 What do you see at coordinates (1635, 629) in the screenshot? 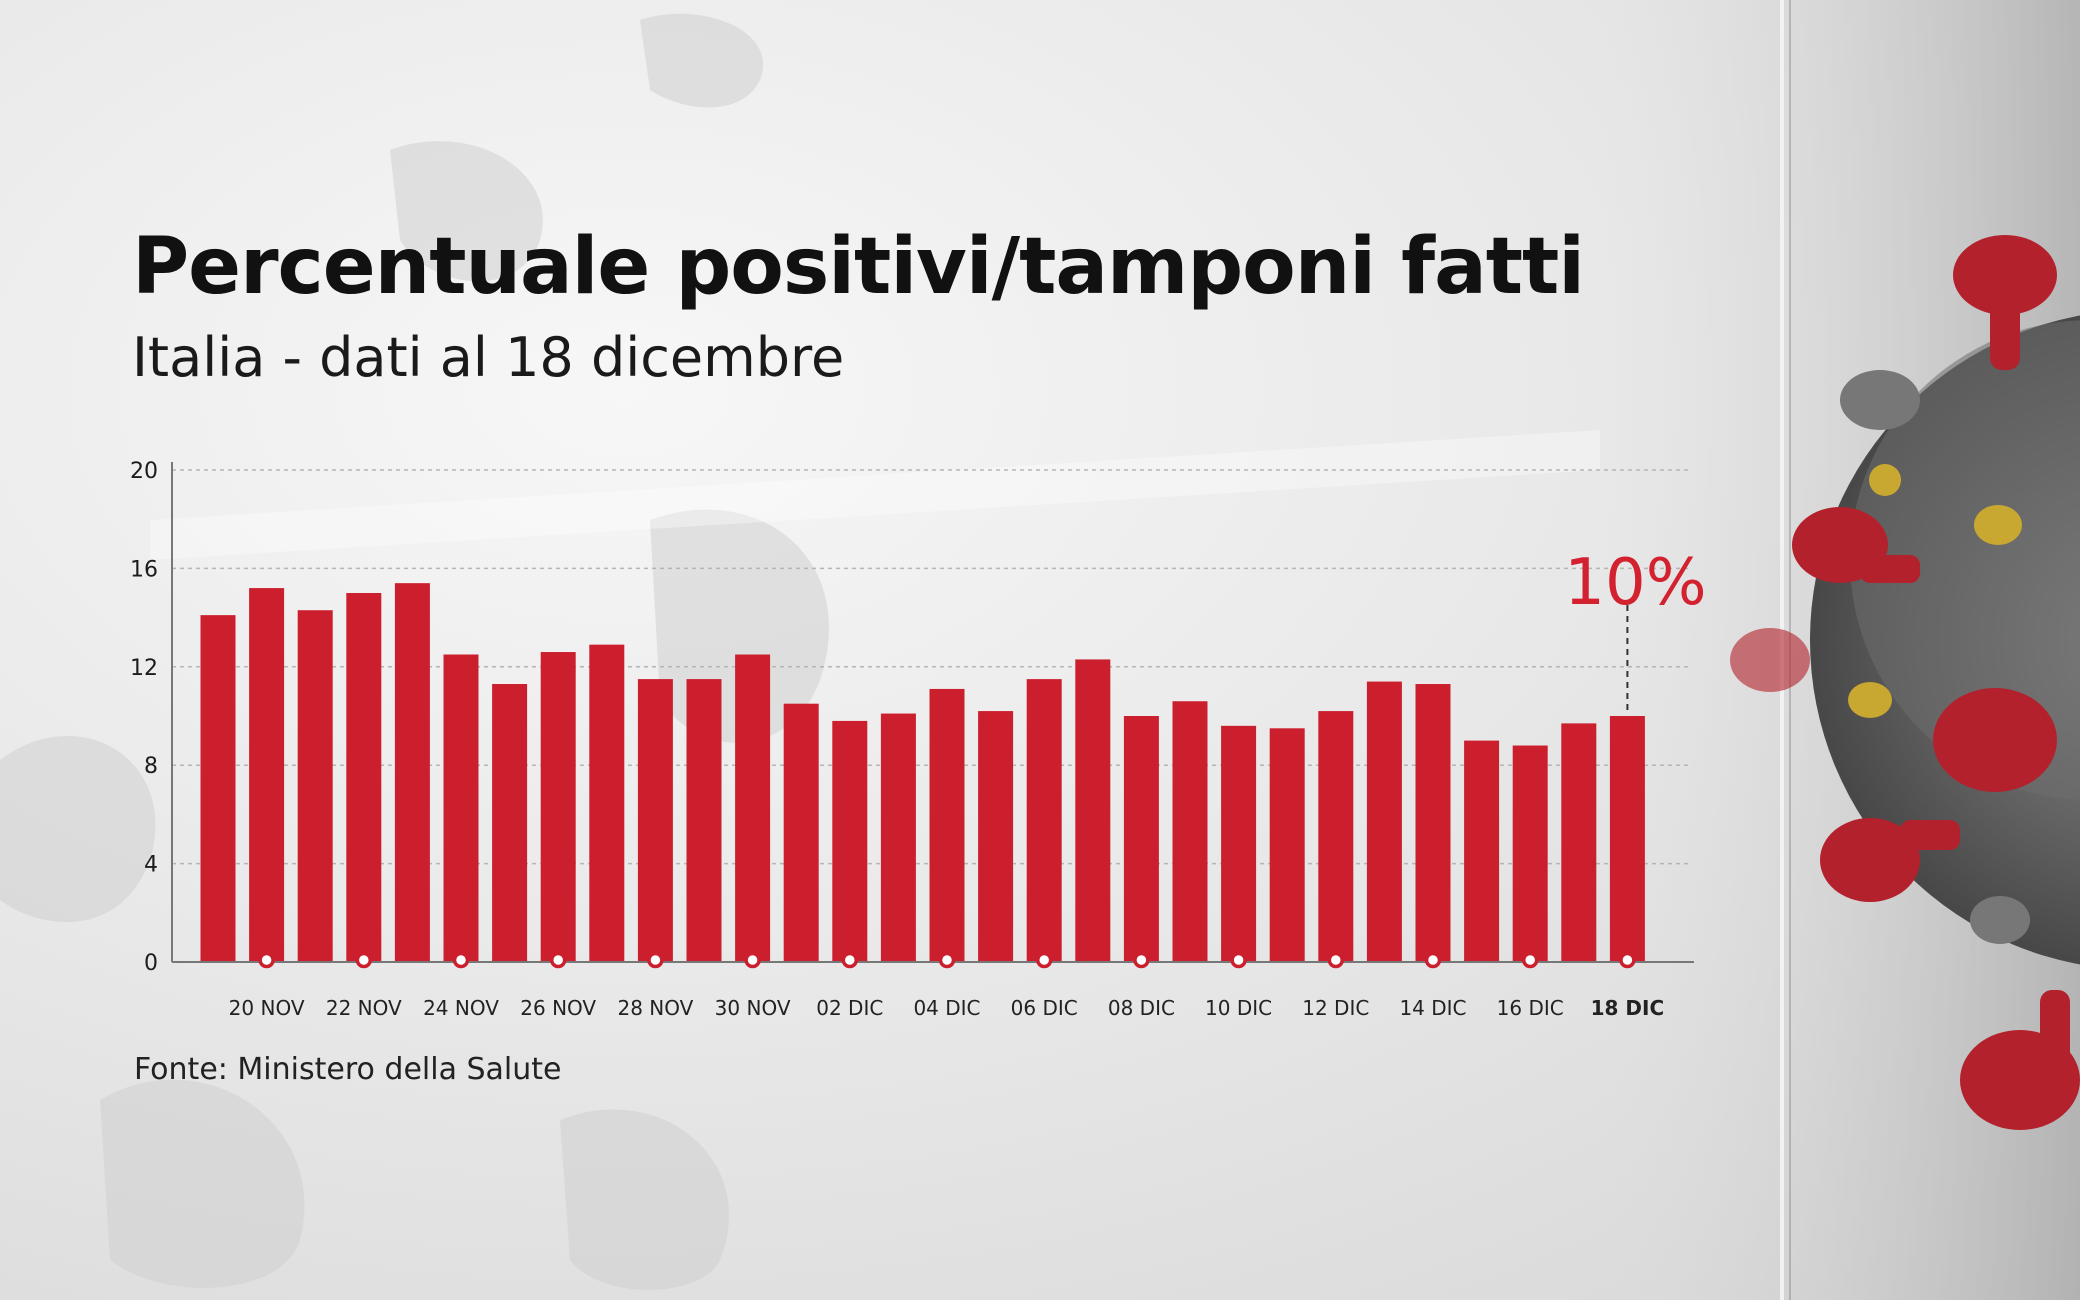
I see `callout: 10%` at bounding box center [1635, 629].